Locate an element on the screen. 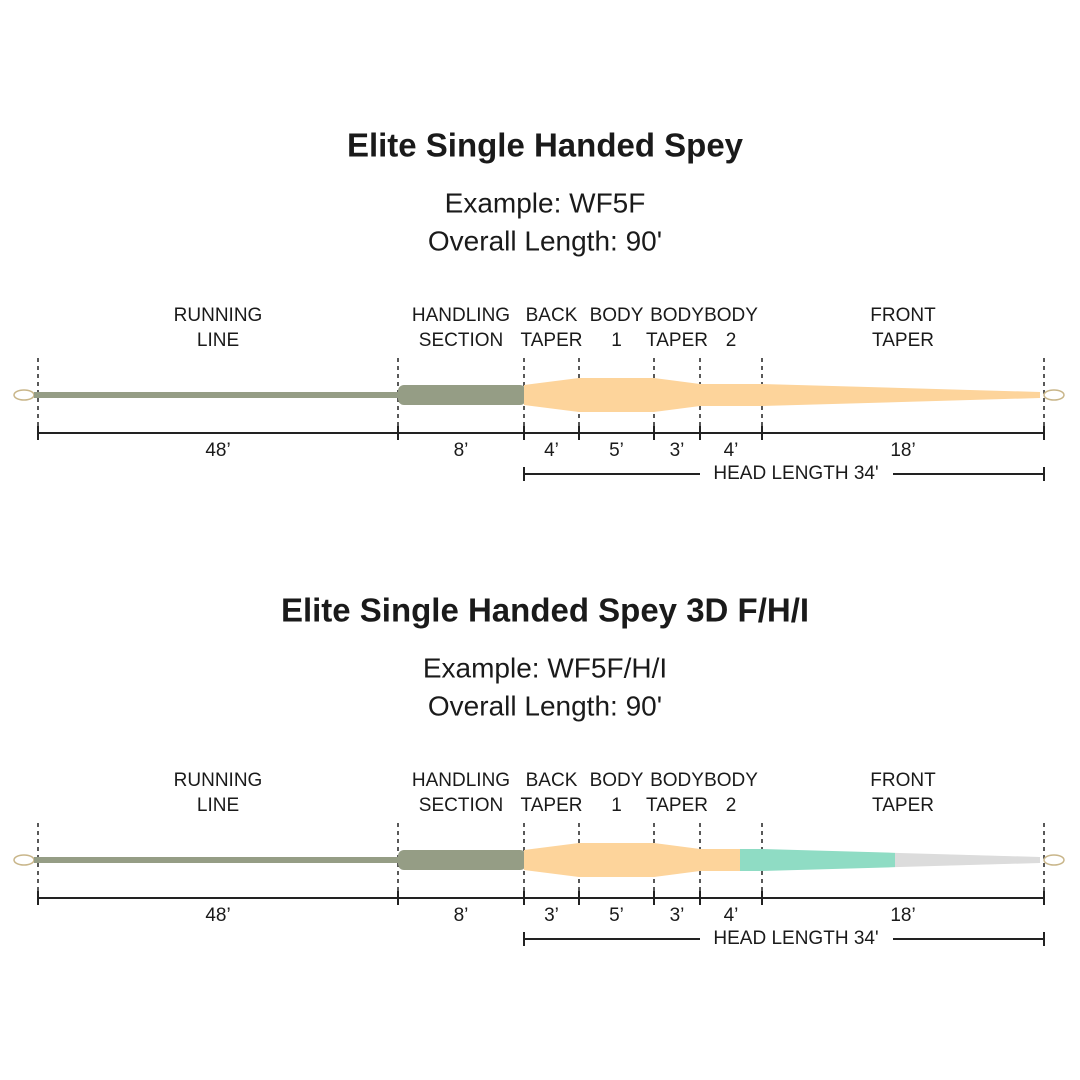 This screenshot has height=1080, width=1080. example: Example: WF5F is located at coordinates (545, 202).